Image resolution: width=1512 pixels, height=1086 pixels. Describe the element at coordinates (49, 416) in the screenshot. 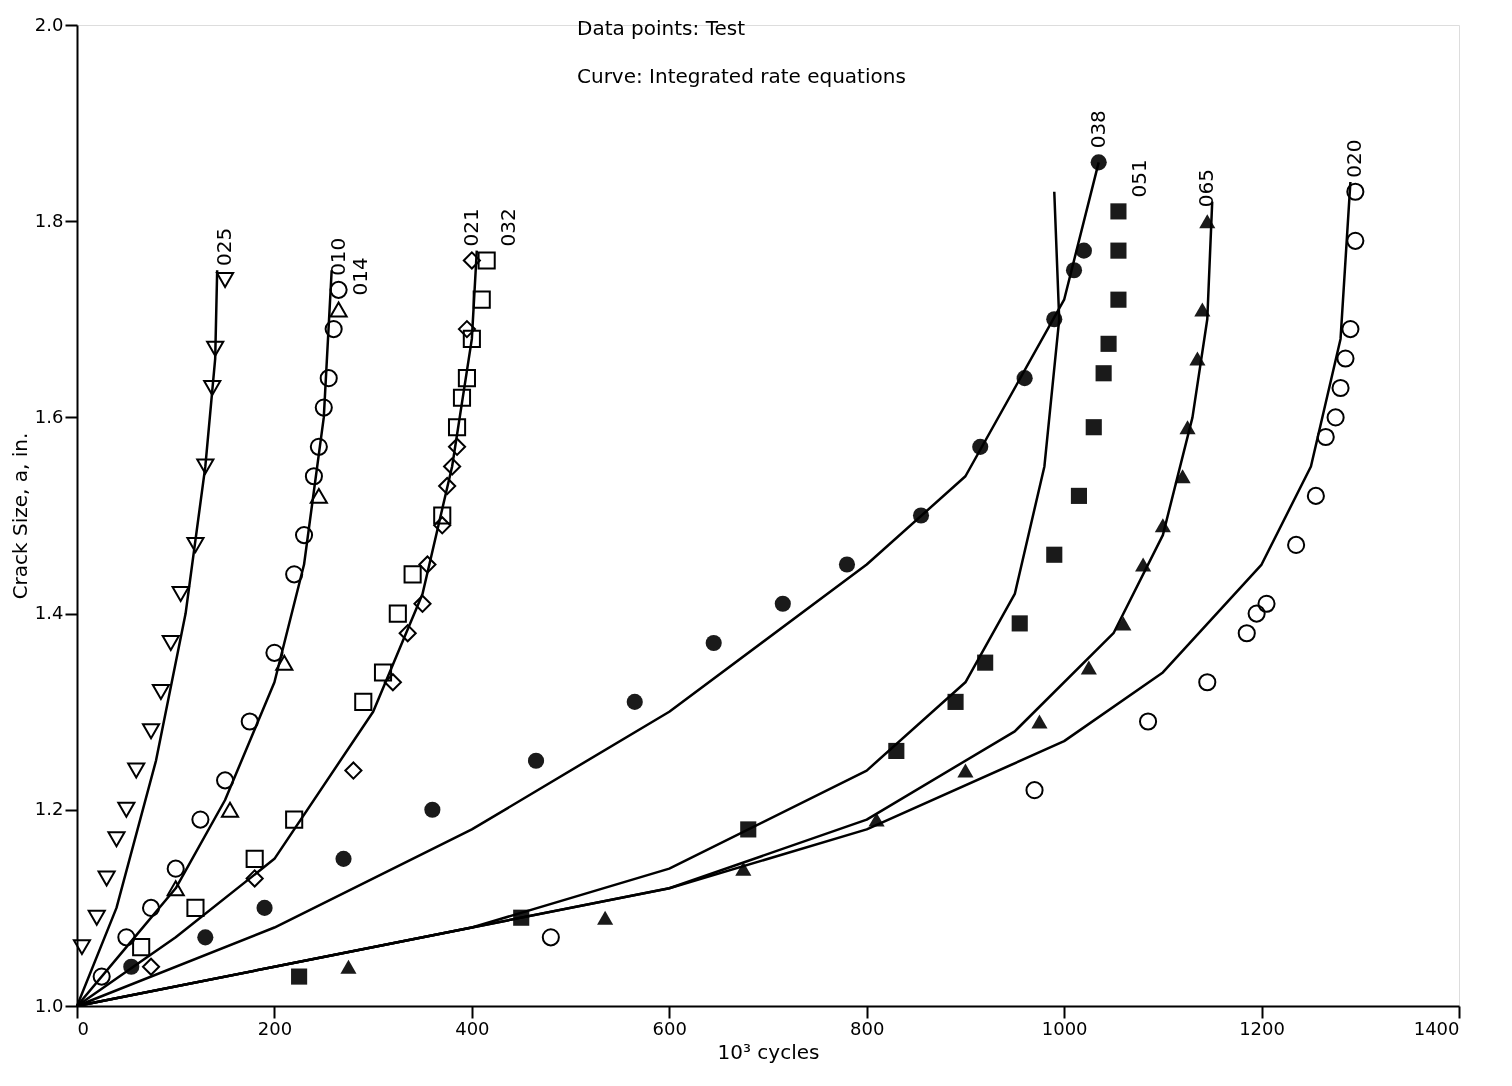

I see `y-tick-label: 1.6` at that location.